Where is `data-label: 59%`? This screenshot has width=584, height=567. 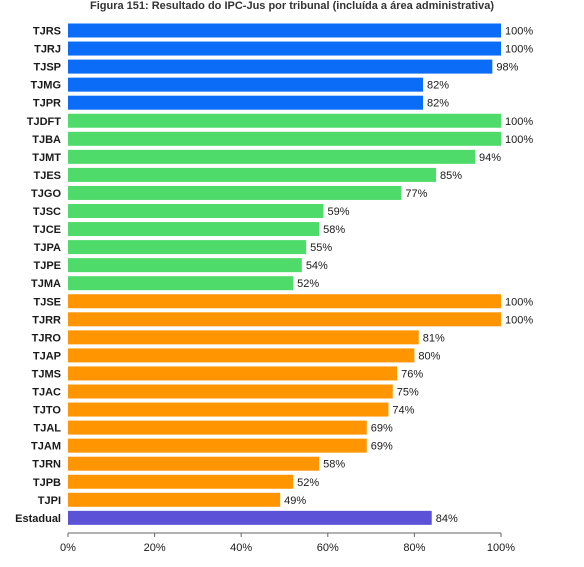 data-label: 59% is located at coordinates (338, 212).